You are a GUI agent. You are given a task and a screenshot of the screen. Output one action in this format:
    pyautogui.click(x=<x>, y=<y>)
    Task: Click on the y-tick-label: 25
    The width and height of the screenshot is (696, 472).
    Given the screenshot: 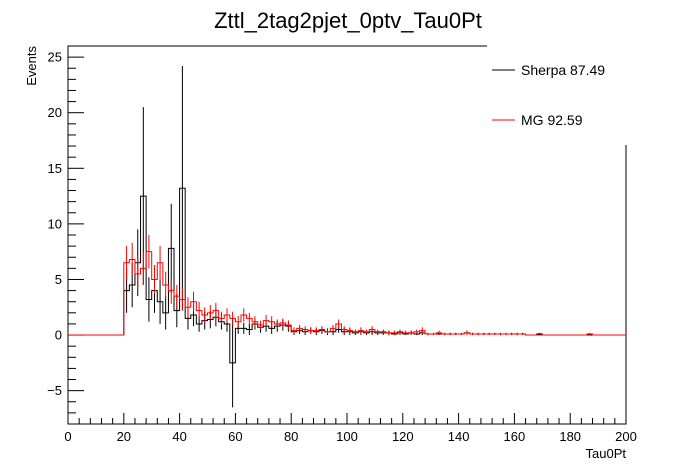 What is the action you would take?
    pyautogui.click(x=55, y=57)
    